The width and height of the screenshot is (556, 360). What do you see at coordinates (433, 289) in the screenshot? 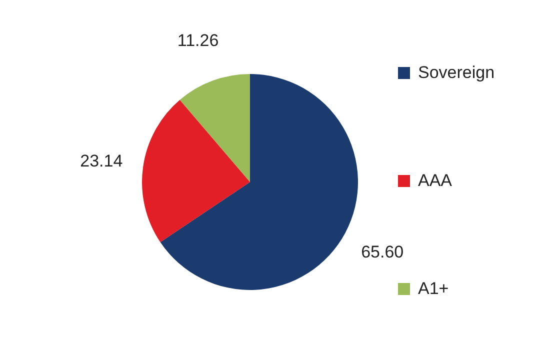
I see `legend-label: A1+` at bounding box center [433, 289].